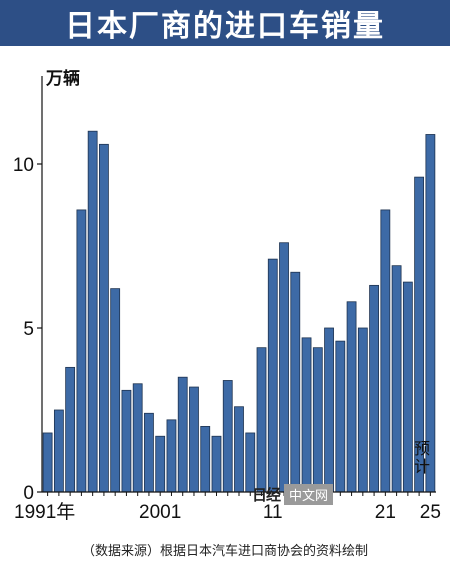 This screenshot has height=570, width=450. Describe the element at coordinates (422, 457) in the screenshot. I see `forecast-note: 预计` at that location.